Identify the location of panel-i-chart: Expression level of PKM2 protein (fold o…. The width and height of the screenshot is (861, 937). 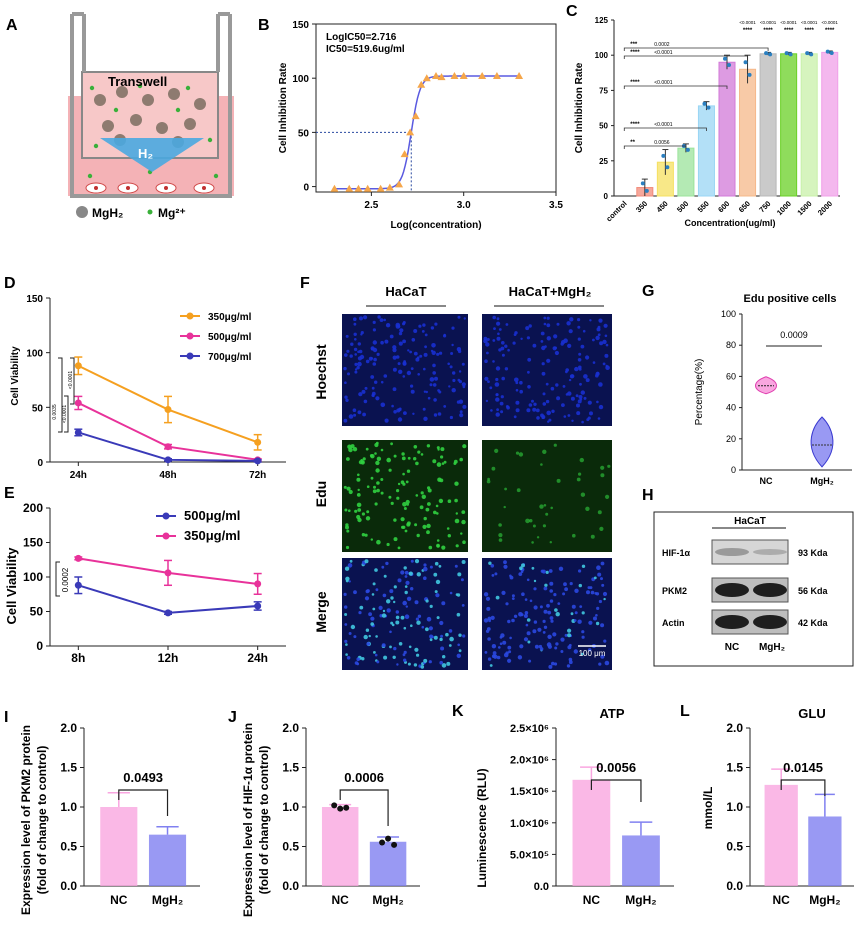
(109, 818).